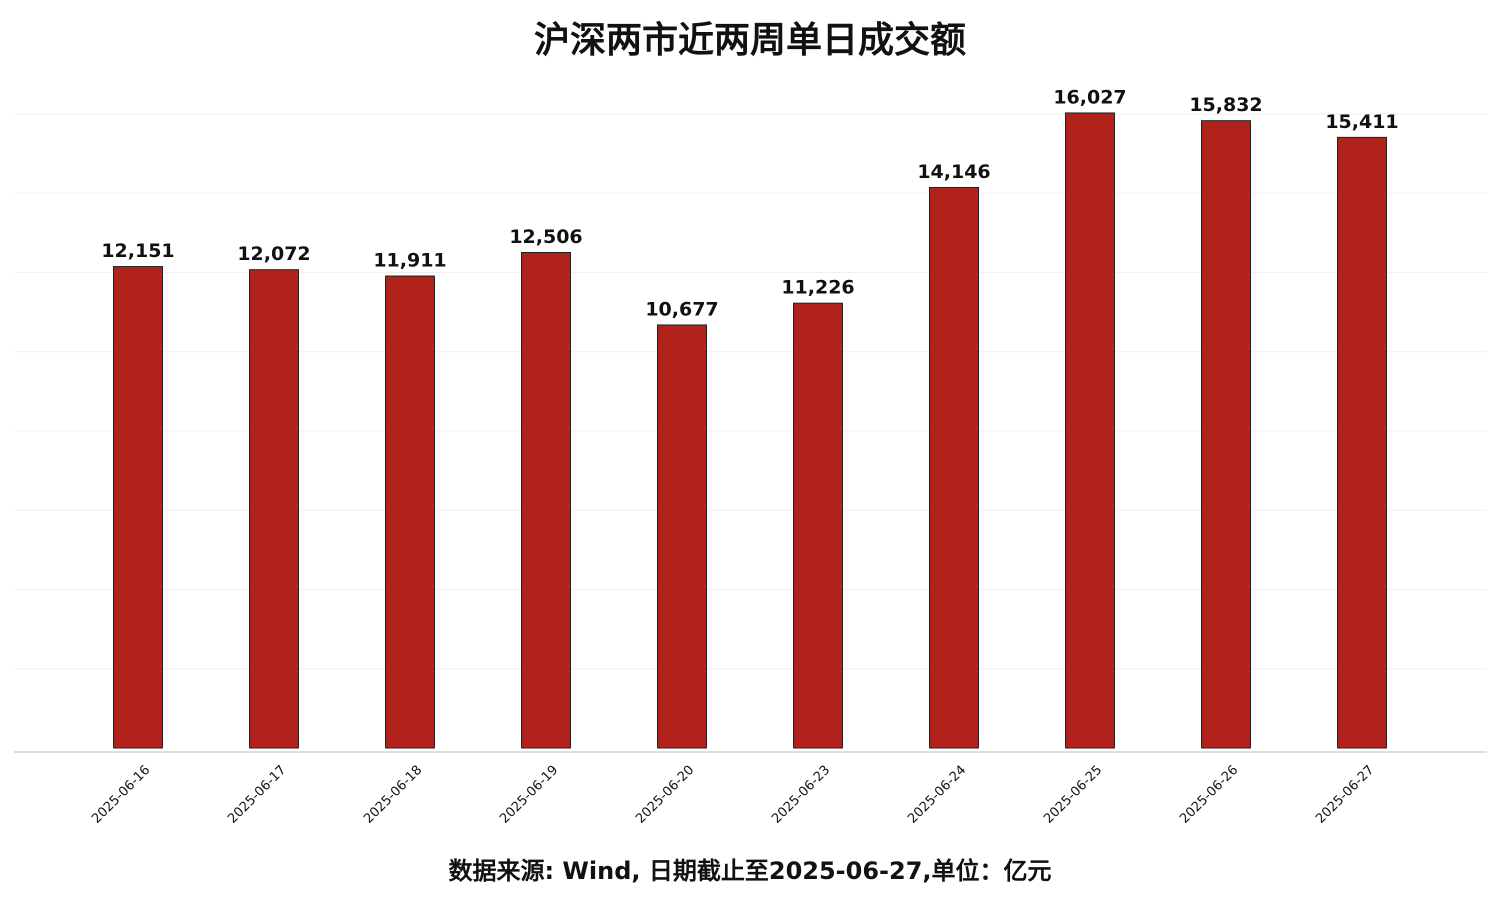 The width and height of the screenshot is (1500, 900). What do you see at coordinates (750, 40) in the screenshot?
I see `chart-title: 沪深两市近两周单日成交额` at bounding box center [750, 40].